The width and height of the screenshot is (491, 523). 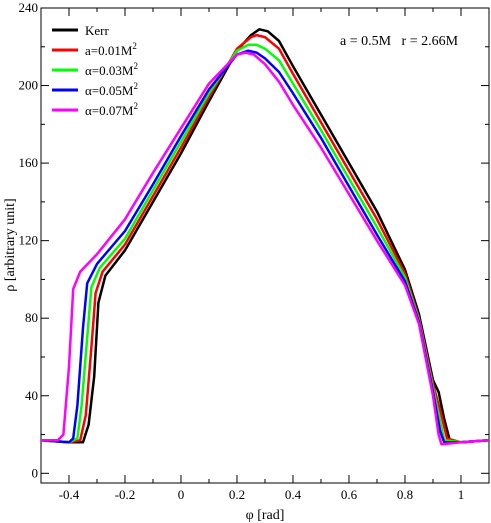 I want to click on legend-label-3: α=0.05M2, so click(x=111, y=89).